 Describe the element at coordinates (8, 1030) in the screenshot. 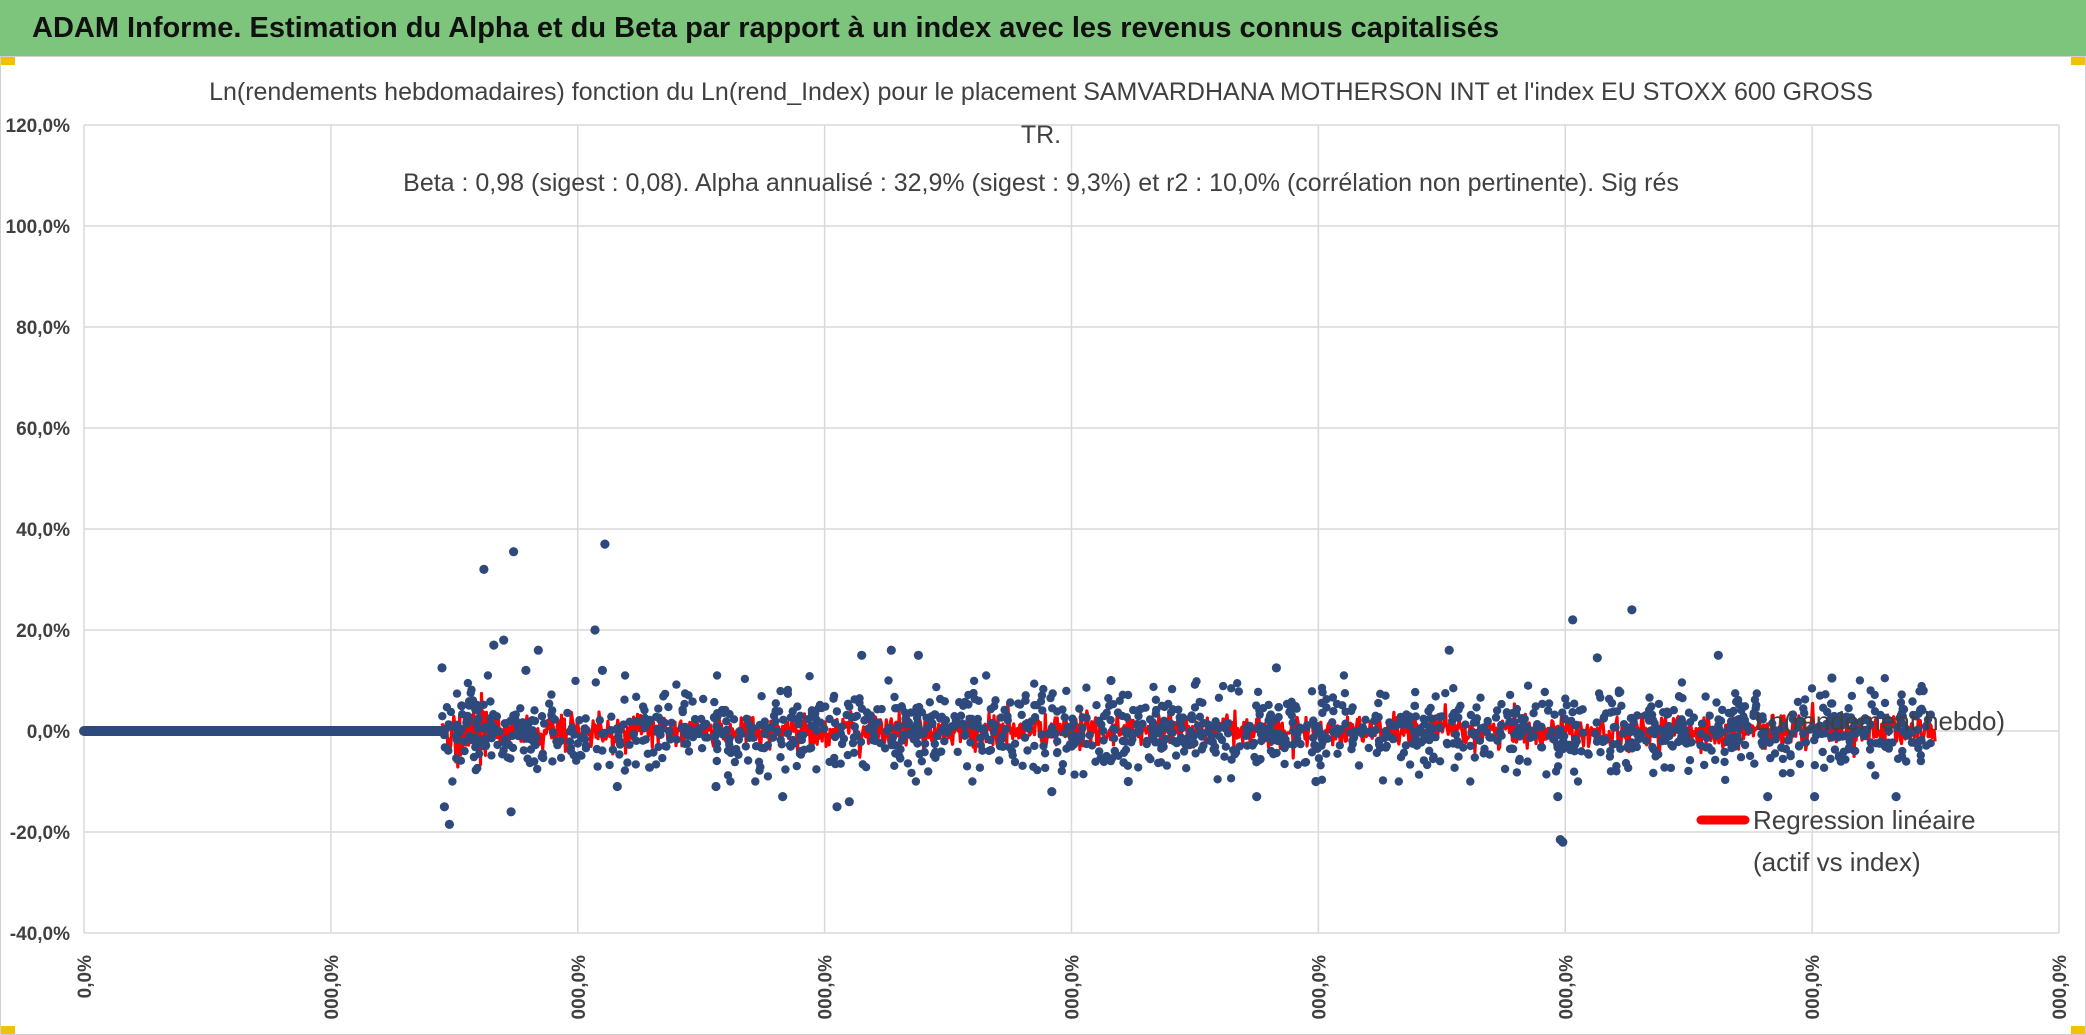

I see `resize-handle-bottom-left` at that location.